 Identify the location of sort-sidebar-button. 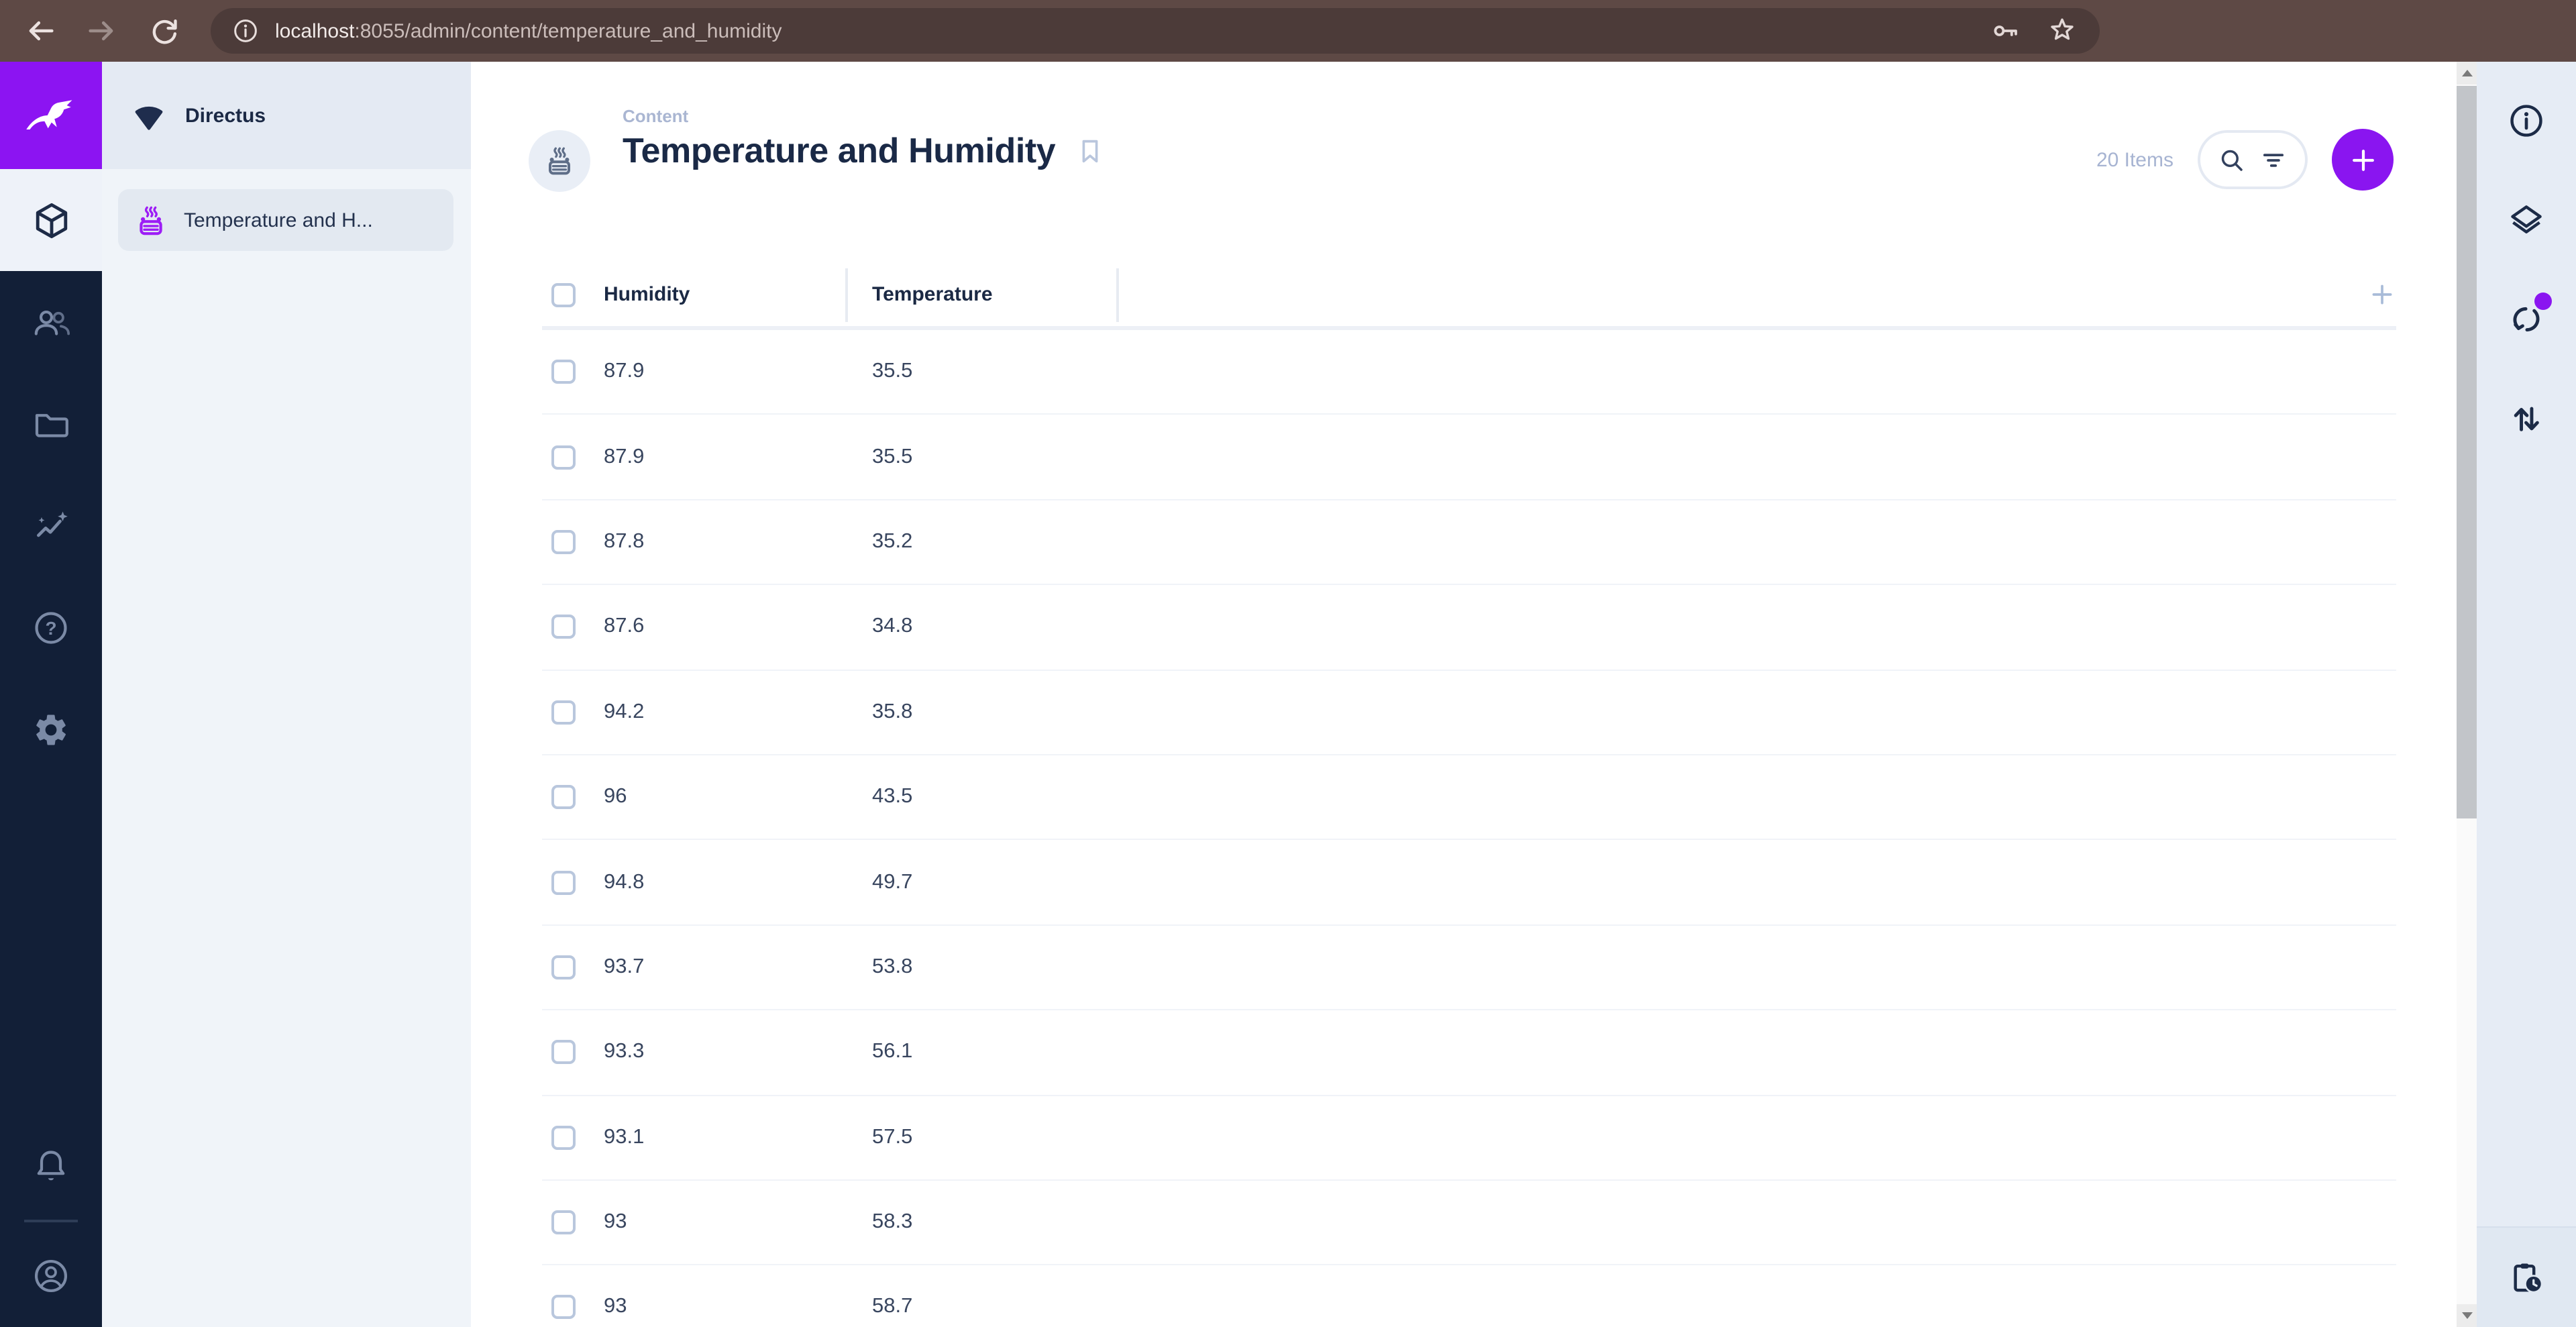
(2526, 418).